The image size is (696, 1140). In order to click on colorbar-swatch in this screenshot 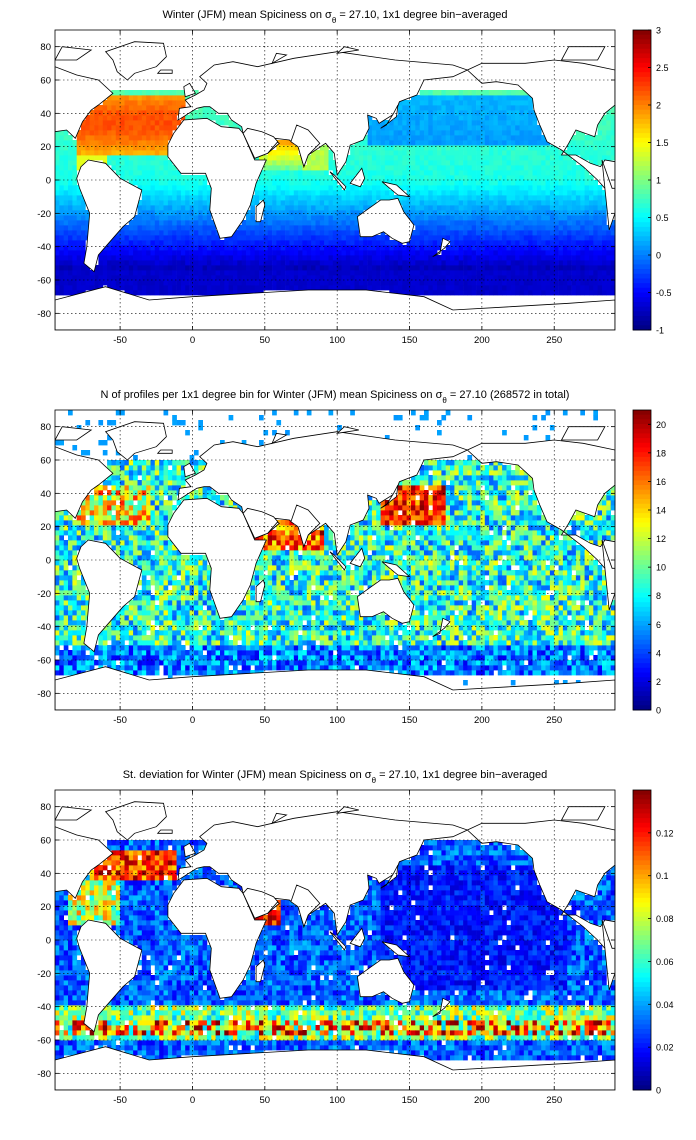, I will do `click(642, 37)`.